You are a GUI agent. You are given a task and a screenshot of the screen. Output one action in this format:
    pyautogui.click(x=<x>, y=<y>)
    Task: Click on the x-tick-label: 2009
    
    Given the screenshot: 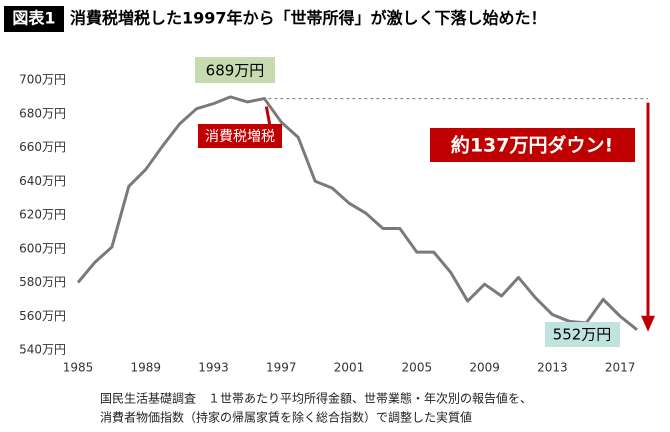 What is the action you would take?
    pyautogui.click(x=484, y=368)
    